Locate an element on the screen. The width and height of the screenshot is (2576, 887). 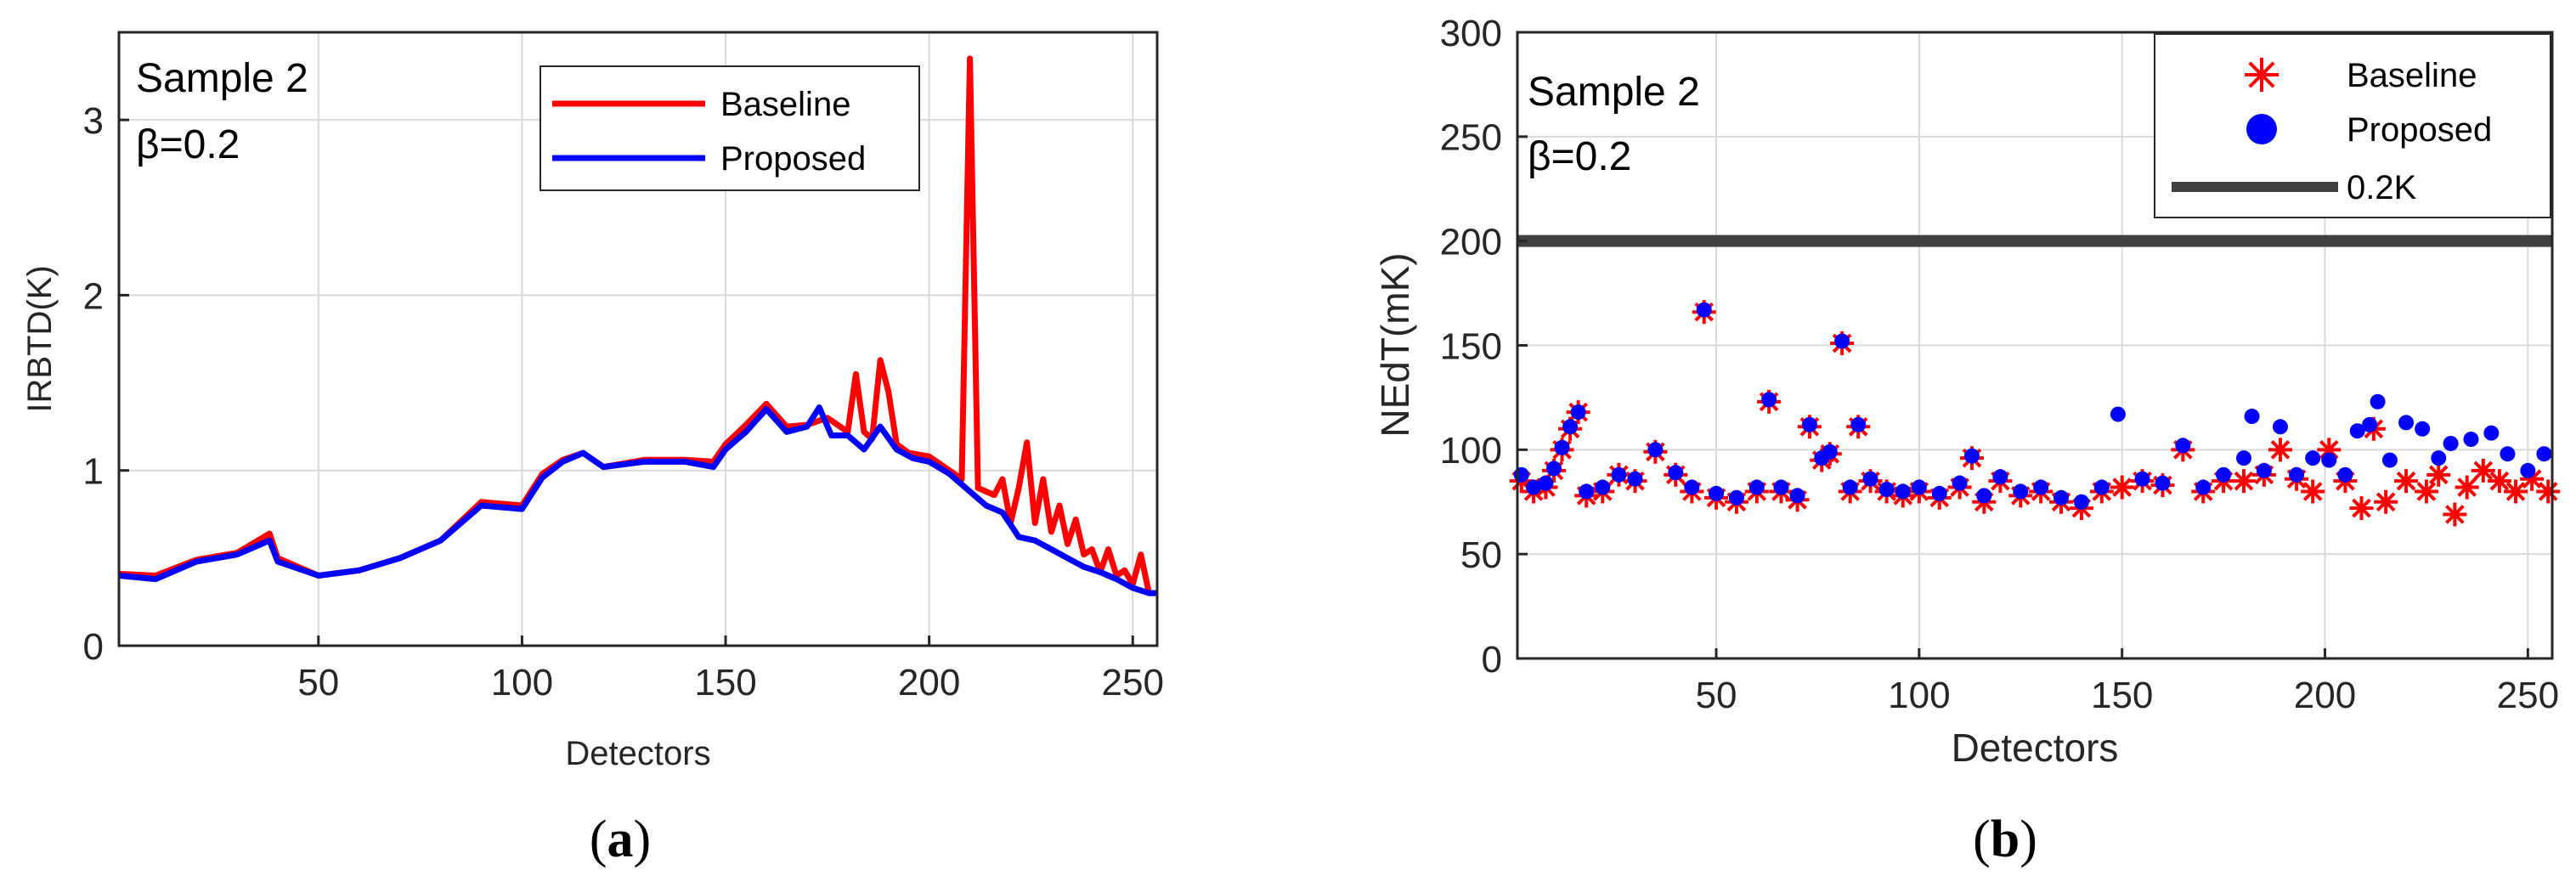
panel-a-caption-letter: a is located at coordinates (621, 839).